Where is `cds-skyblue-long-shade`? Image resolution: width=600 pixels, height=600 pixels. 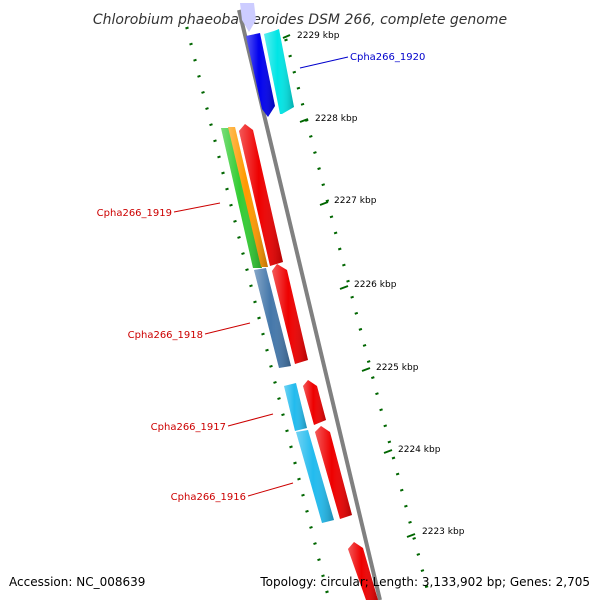 cds-skyblue-long-shade is located at coordinates (315, 476).